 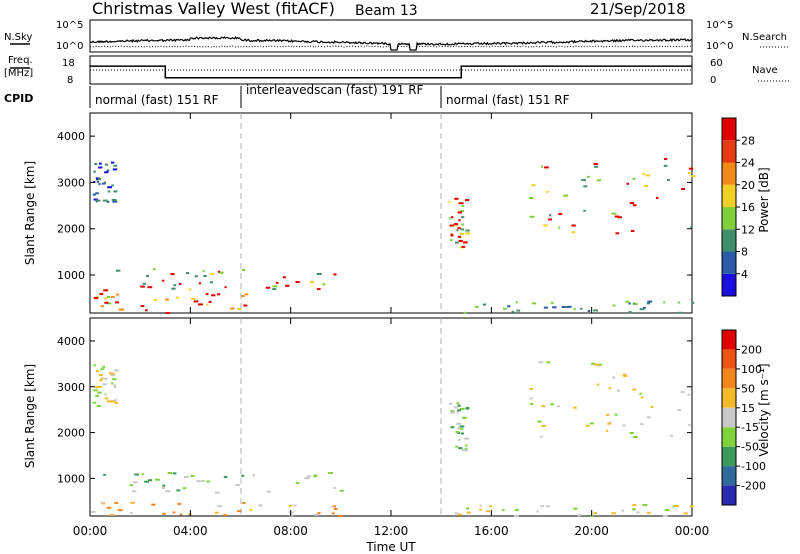 I want to click on x-tick-label: 12:00, so click(x=391, y=531).